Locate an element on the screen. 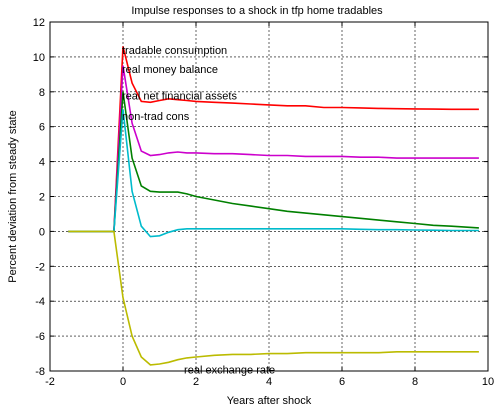 The width and height of the screenshot is (497, 412). x-tick-label: 2 is located at coordinates (196, 382).